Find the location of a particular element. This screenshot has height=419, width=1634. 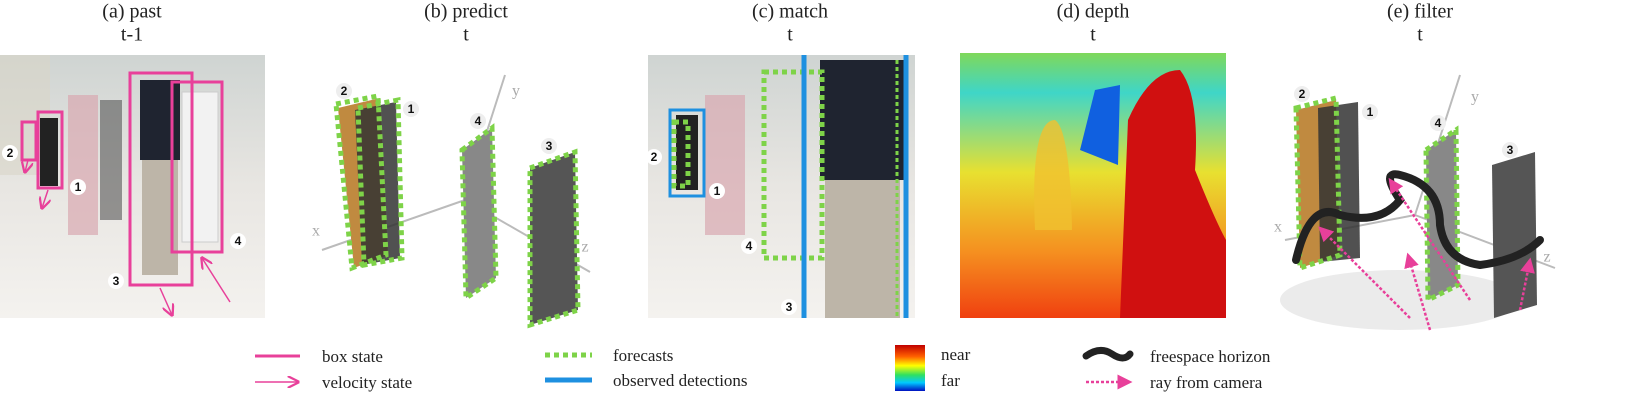

panel-depth is located at coordinates (1093, 185).